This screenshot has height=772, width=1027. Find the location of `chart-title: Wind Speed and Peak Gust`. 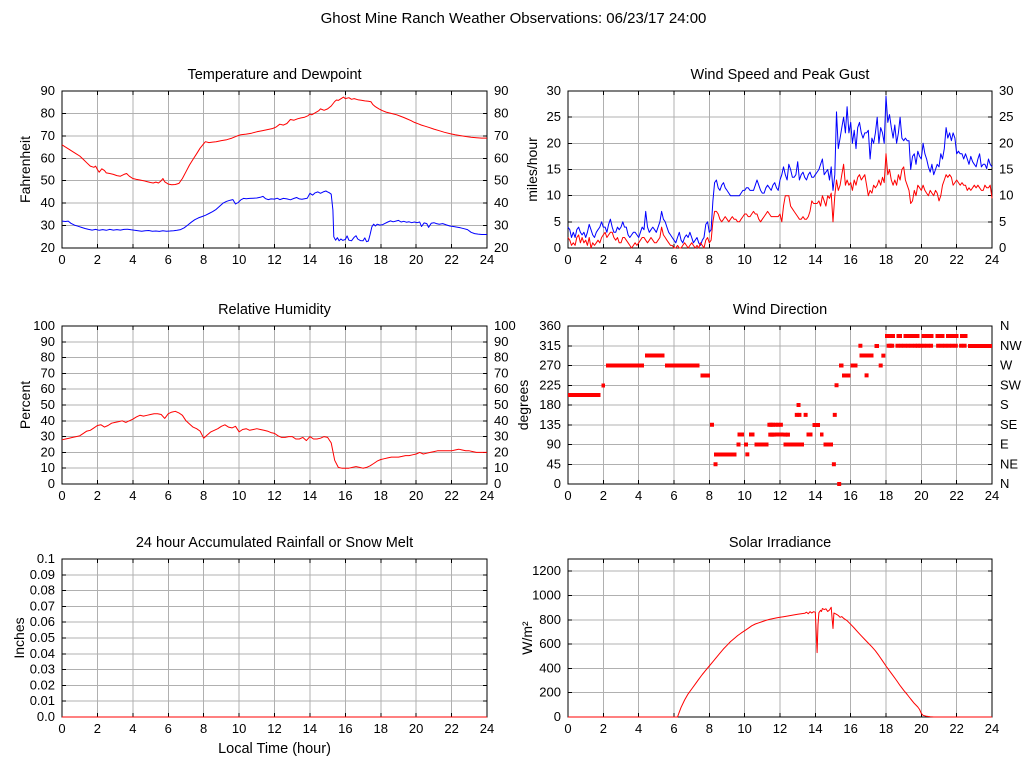

chart-title: Wind Speed and Peak Gust is located at coordinates (780, 75).